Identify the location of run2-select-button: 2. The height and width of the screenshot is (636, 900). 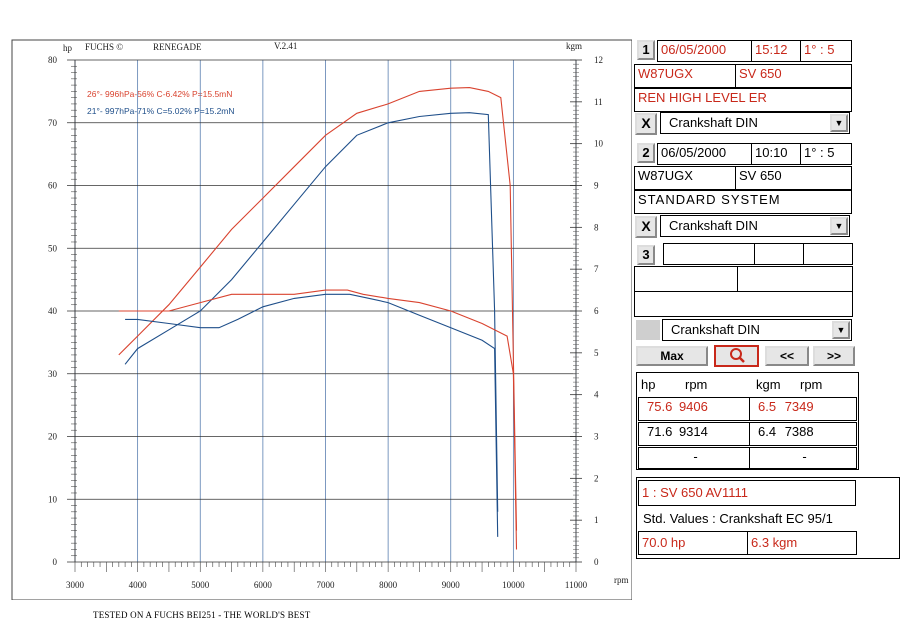
(646, 153).